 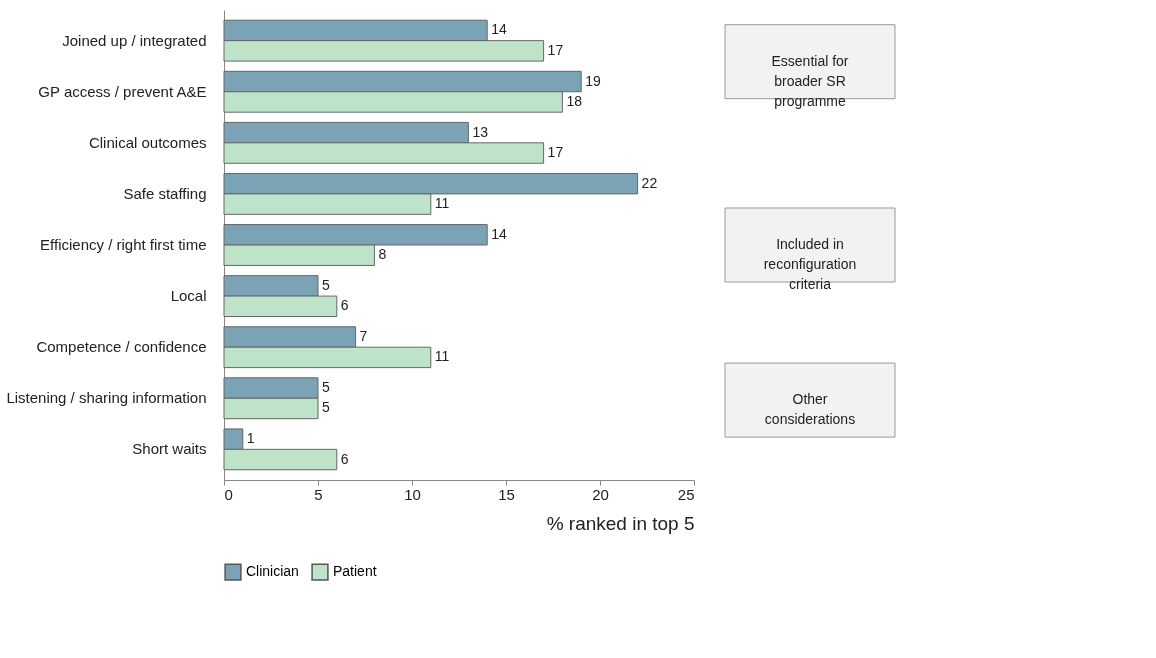 I want to click on legend-label: Patient, so click(x=355, y=571).